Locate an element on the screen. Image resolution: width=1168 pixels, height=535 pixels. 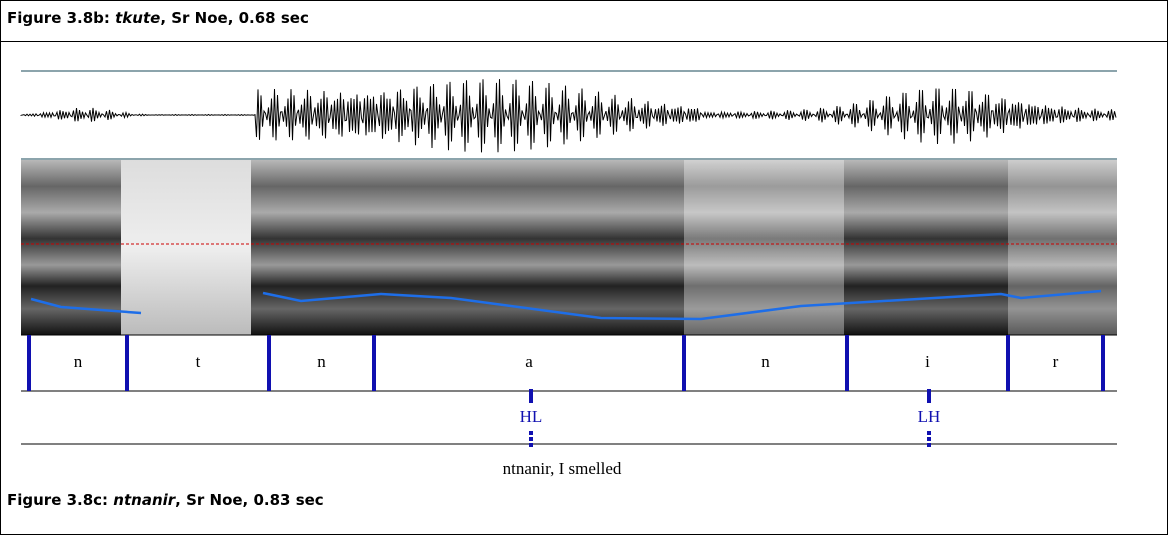
header-rule is located at coordinates (584, 41).